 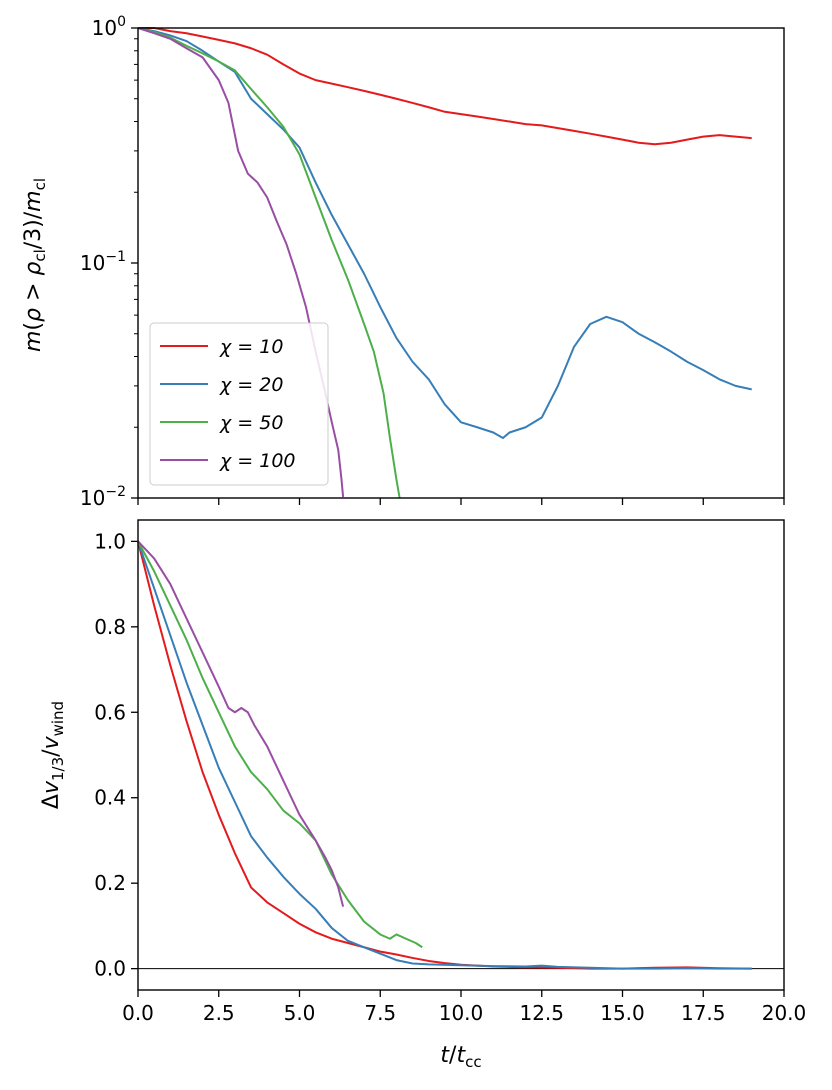 I want to click on top-x-ticks, so click(x=461, y=501).